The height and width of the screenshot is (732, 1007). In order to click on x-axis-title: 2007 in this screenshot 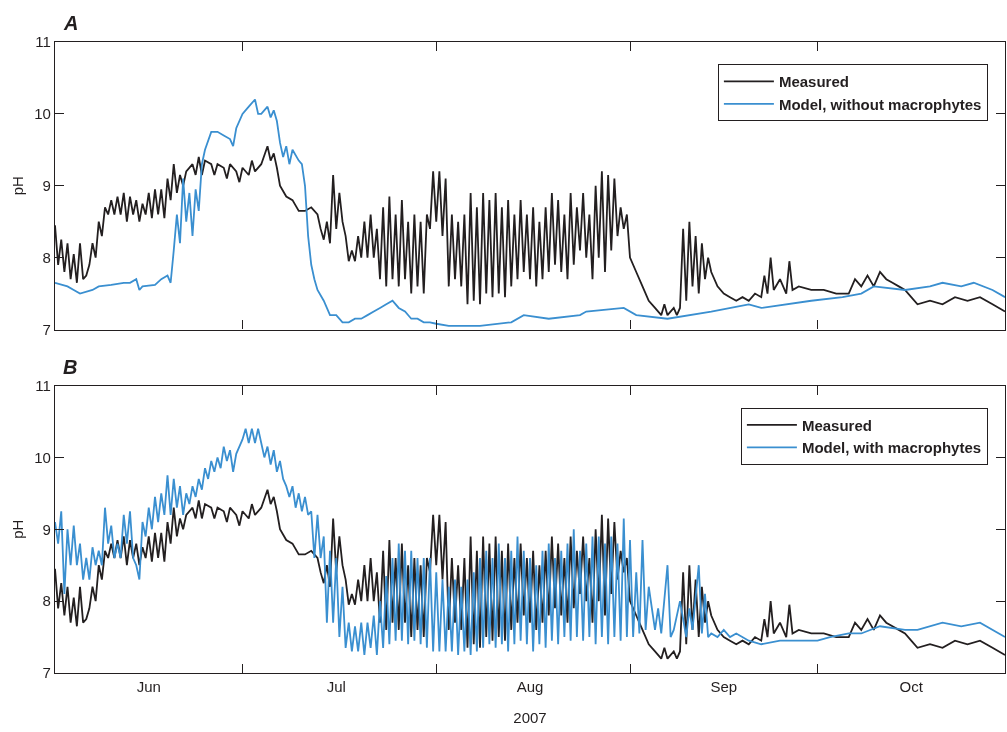, I will do `click(530, 718)`.